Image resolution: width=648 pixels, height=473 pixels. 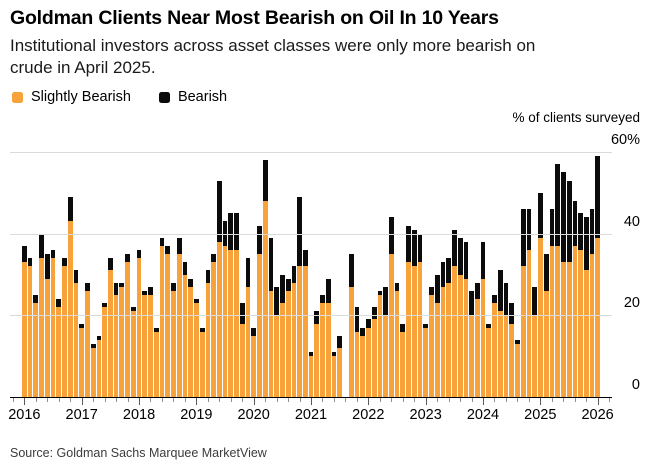 I want to click on x-tick-label-2025: 2025, so click(x=540, y=415).